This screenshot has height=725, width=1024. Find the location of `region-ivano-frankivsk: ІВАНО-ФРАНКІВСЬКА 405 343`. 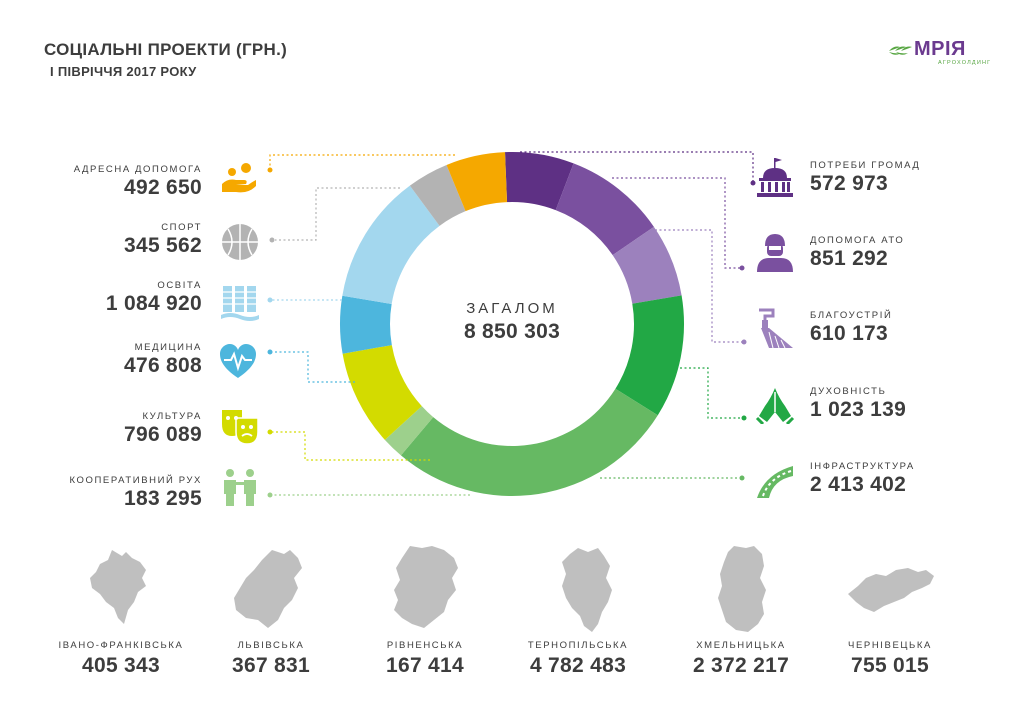

region-ivano-frankivsk: ІВАНО-ФРАНКІВСЬКА 405 343 is located at coordinates (121, 659).